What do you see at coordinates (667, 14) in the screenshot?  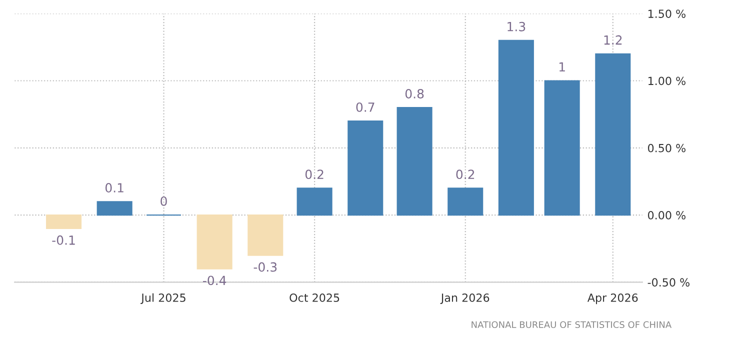 I see `y-tick-label: 1.50 %` at bounding box center [667, 14].